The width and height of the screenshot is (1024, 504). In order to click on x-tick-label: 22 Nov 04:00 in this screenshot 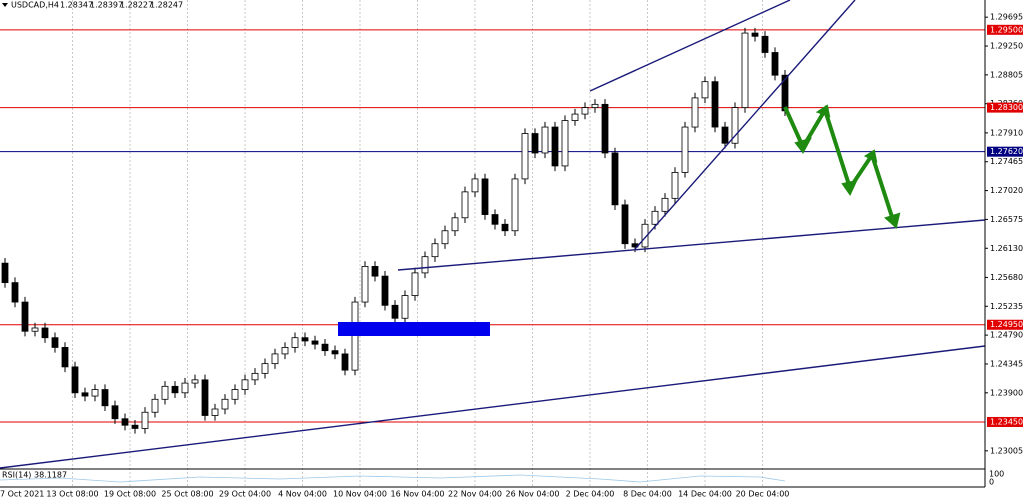, I will do `click(475, 494)`.